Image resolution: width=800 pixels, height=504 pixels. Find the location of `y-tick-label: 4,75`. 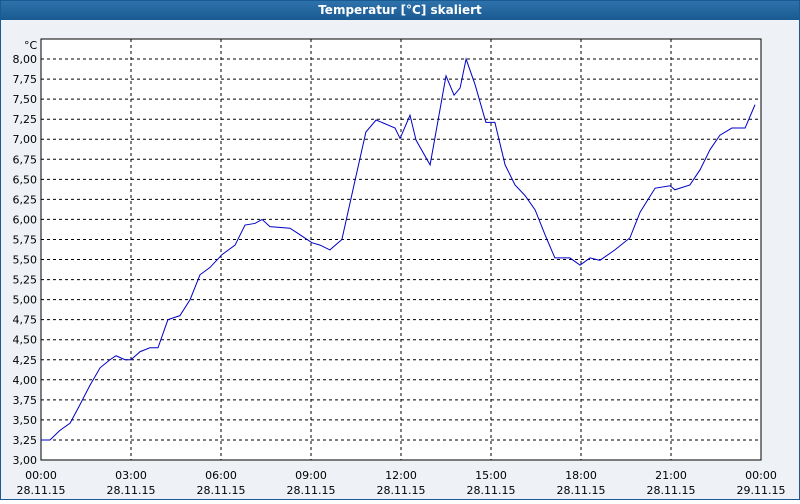

y-tick-label: 4,75 is located at coordinates (25, 320).